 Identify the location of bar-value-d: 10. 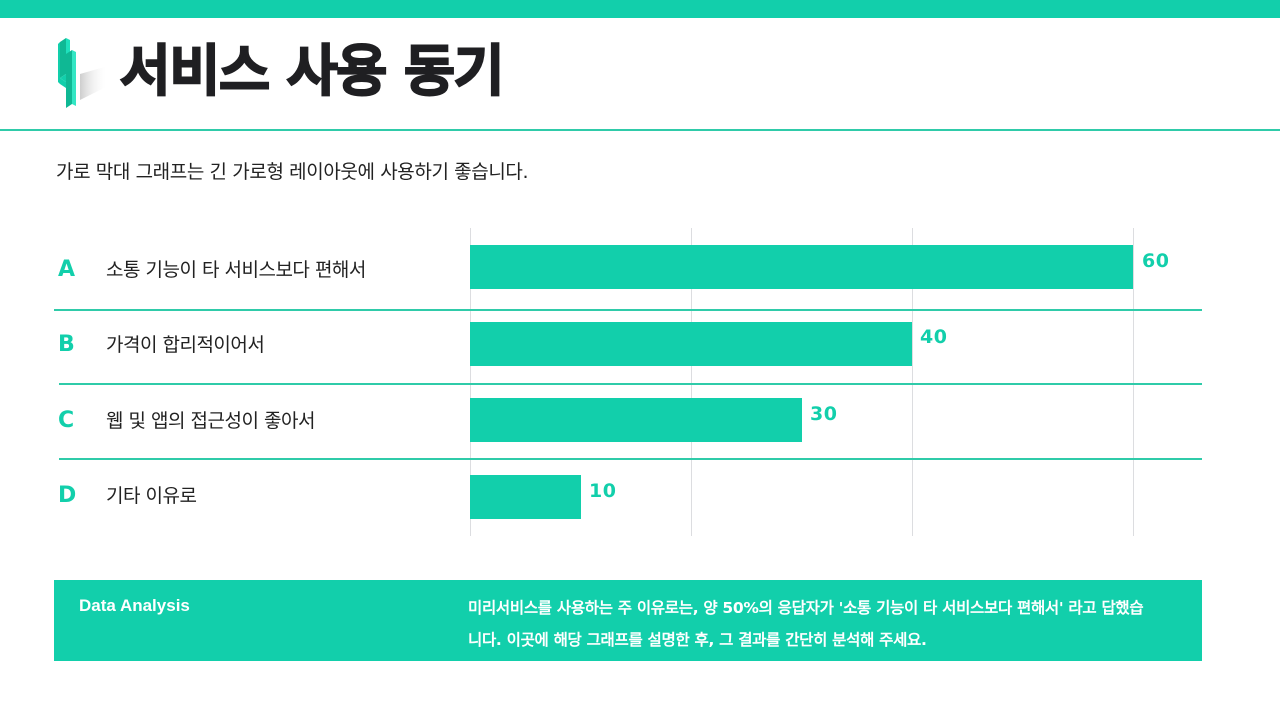
(603, 491).